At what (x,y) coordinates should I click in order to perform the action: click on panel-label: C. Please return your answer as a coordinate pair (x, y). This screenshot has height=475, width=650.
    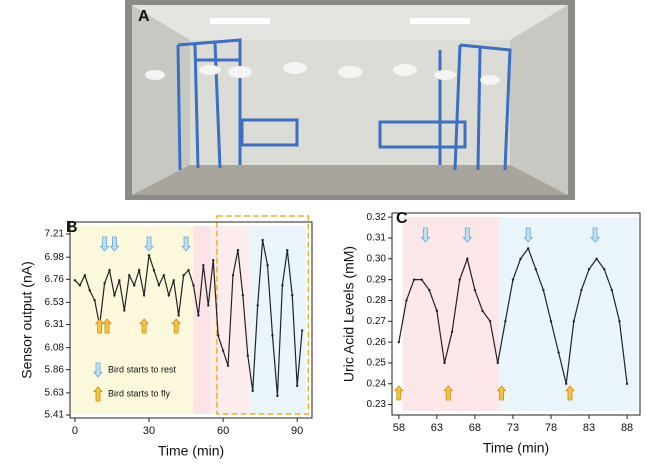
    Looking at the image, I should click on (402, 218).